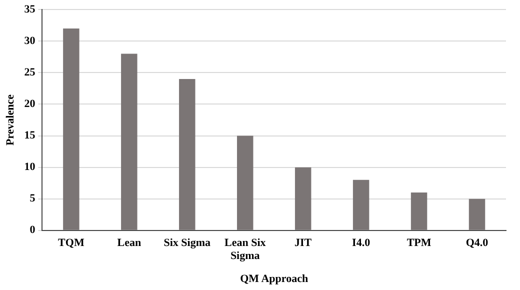  What do you see at coordinates (30, 9) in the screenshot?
I see `y-tick-label: 35` at bounding box center [30, 9].